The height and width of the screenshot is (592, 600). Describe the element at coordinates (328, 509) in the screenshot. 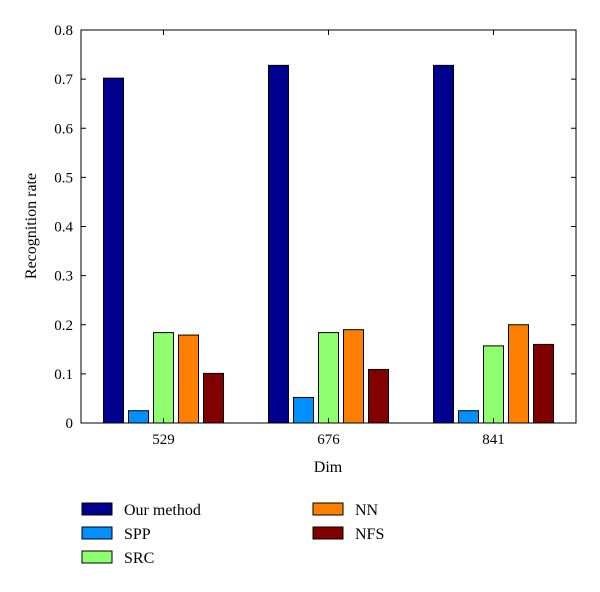

I see `legend-swatch-nn` at that location.